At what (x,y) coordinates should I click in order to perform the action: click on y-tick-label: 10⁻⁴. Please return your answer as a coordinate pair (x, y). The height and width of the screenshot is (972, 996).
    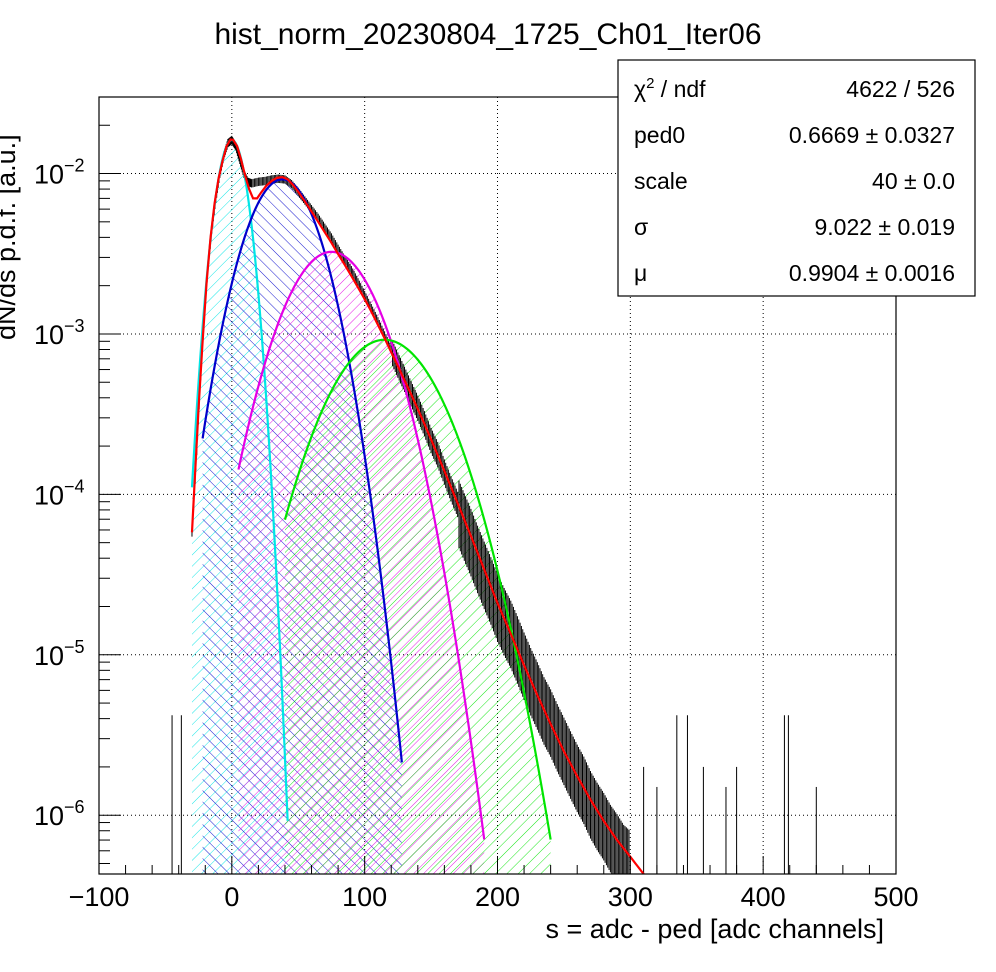
    Looking at the image, I should click on (59, 493).